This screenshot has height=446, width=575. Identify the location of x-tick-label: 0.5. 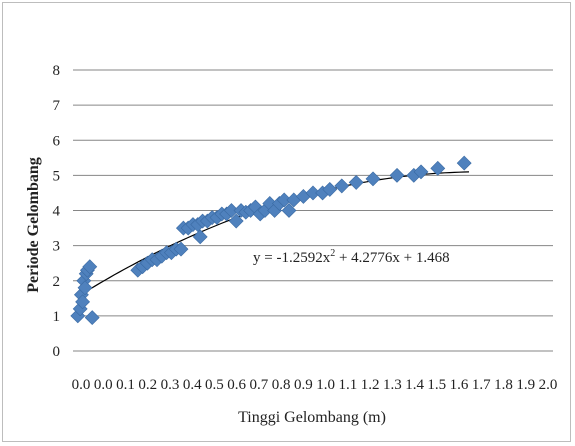
(214, 385).